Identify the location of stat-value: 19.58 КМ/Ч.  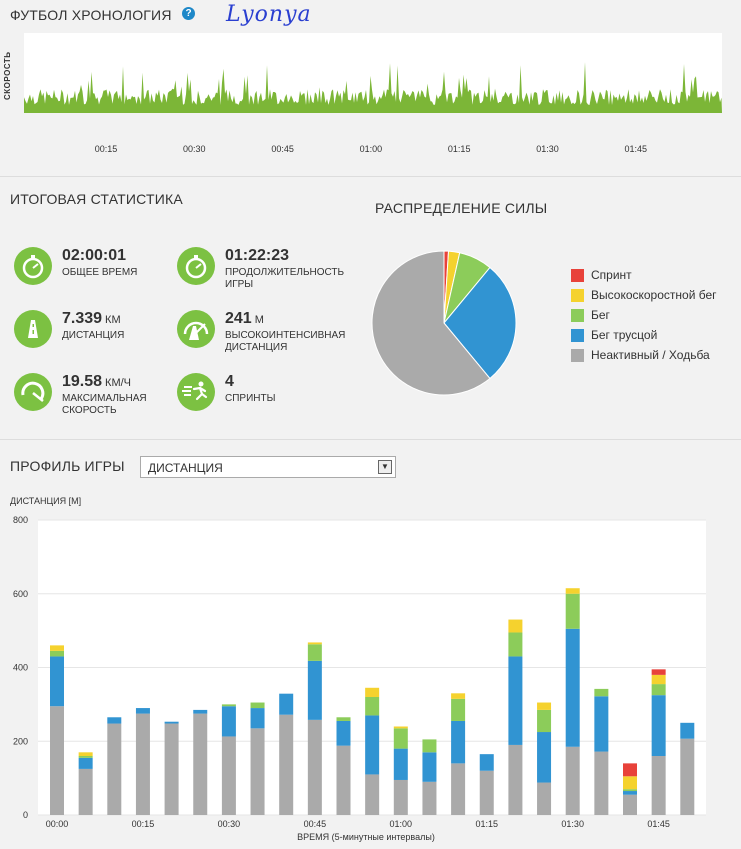
(97, 381).